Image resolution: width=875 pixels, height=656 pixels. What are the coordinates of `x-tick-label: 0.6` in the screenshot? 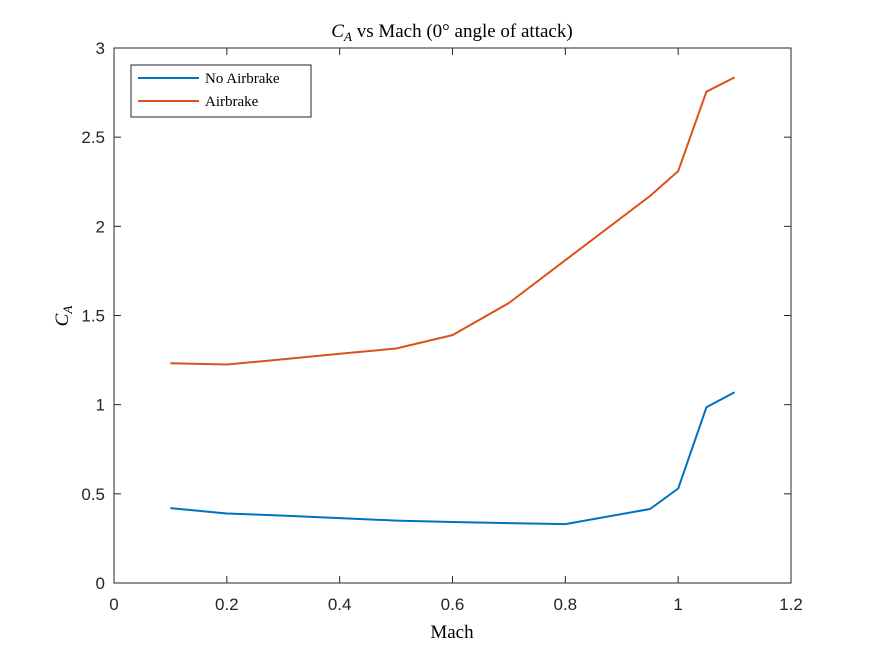 It's located at (453, 604).